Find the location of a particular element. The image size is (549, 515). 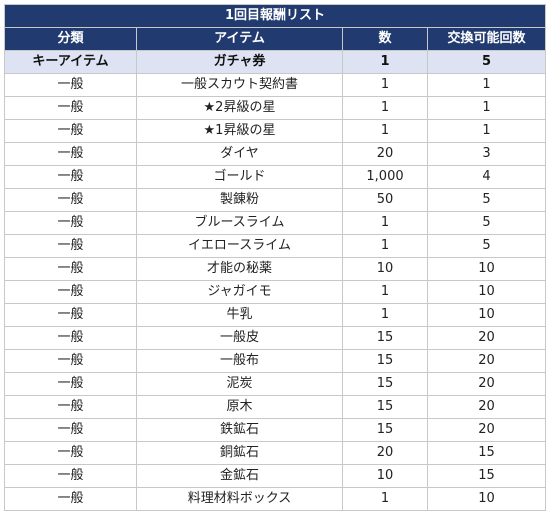

cell-item: 才能の秘薬 is located at coordinates (239, 269).